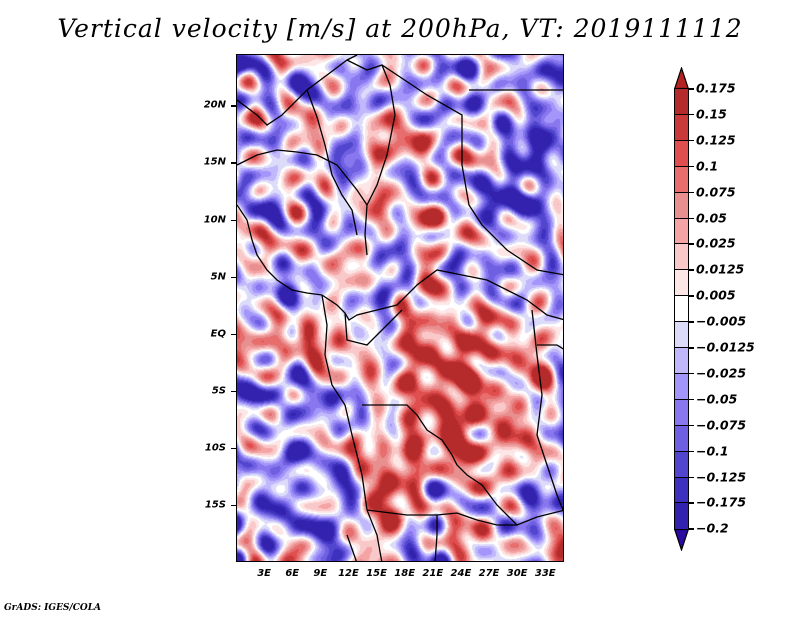 The height and width of the screenshot is (618, 800). What do you see at coordinates (433, 573) in the screenshot?
I see `x-tick-label: 21E` at bounding box center [433, 573].